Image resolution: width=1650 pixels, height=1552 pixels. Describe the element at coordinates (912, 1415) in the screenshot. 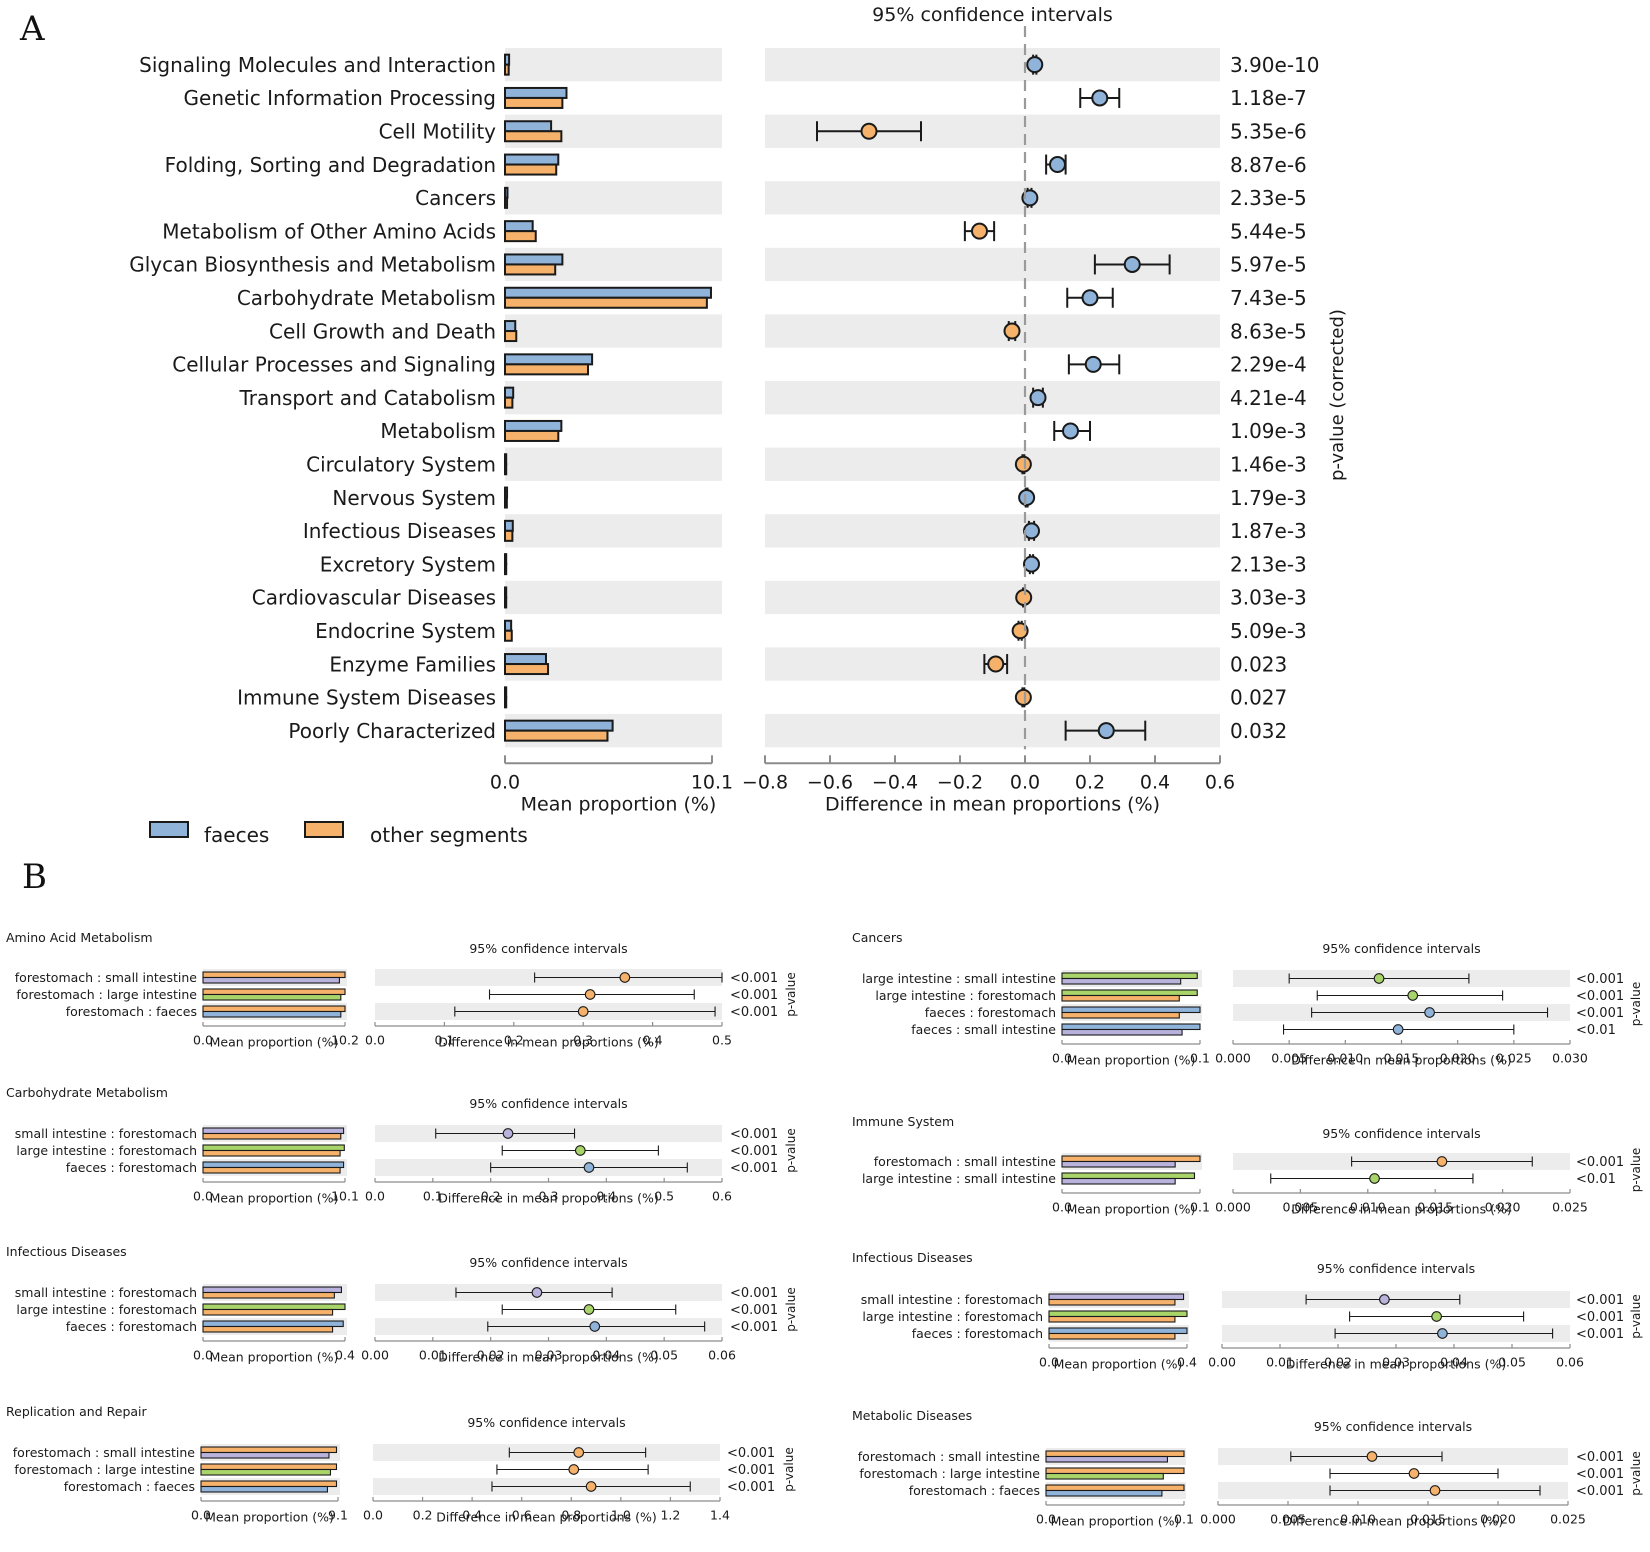

I see `chart-title: Metabolic Diseases` at that location.